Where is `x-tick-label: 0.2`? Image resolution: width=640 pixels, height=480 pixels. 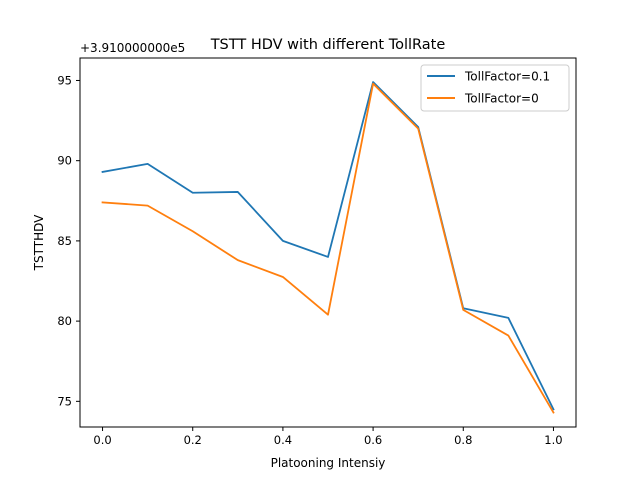 x-tick-label: 0.2 is located at coordinates (193, 440).